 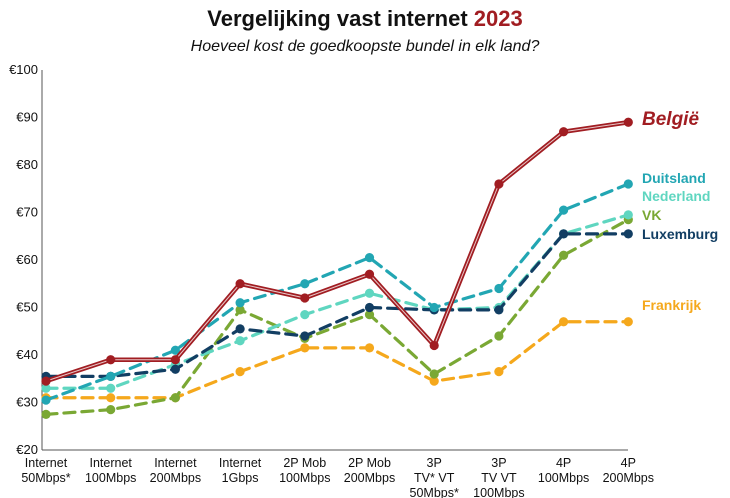 I want to click on y-tick-label: €70, so click(x=27, y=212).